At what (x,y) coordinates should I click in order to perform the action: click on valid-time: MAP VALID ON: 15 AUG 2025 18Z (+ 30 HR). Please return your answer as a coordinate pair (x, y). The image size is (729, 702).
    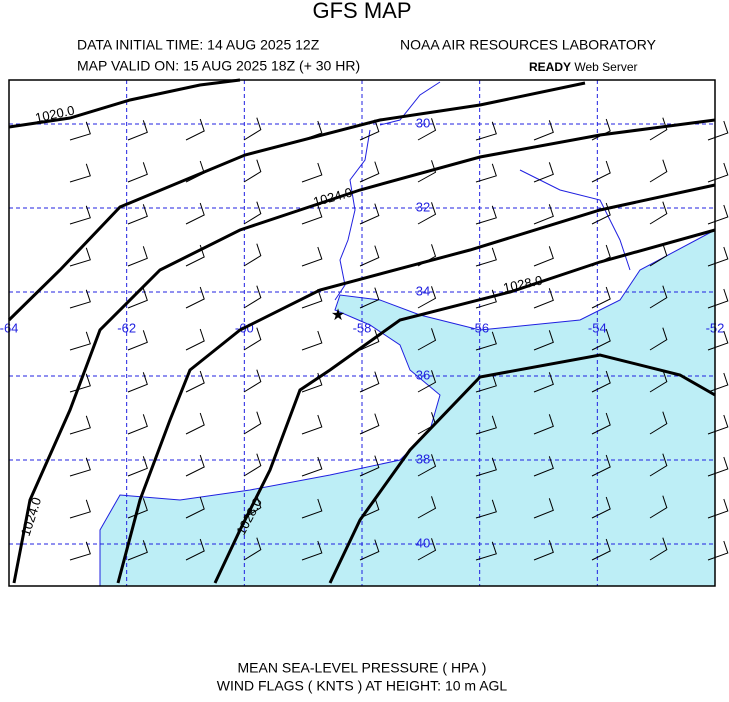
    Looking at the image, I should click on (218, 66).